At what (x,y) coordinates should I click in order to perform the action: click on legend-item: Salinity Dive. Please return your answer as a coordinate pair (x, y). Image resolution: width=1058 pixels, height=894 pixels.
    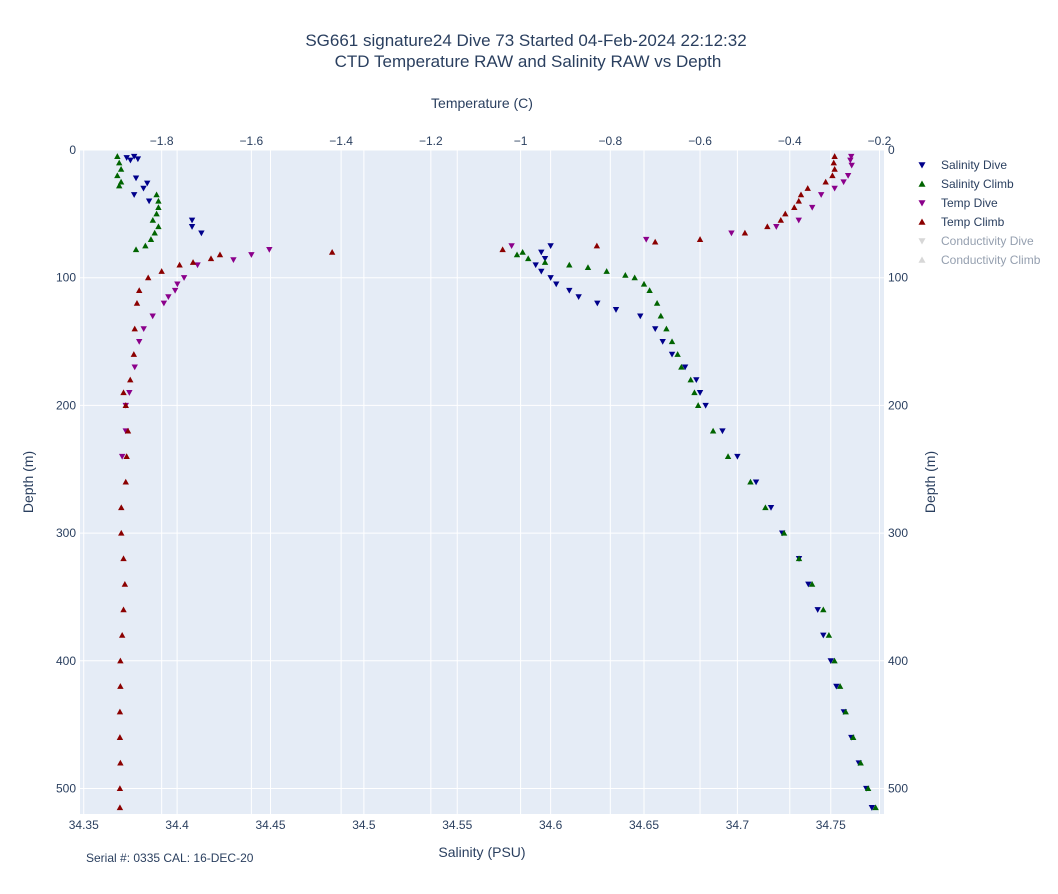
    Looking at the image, I should click on (963, 165).